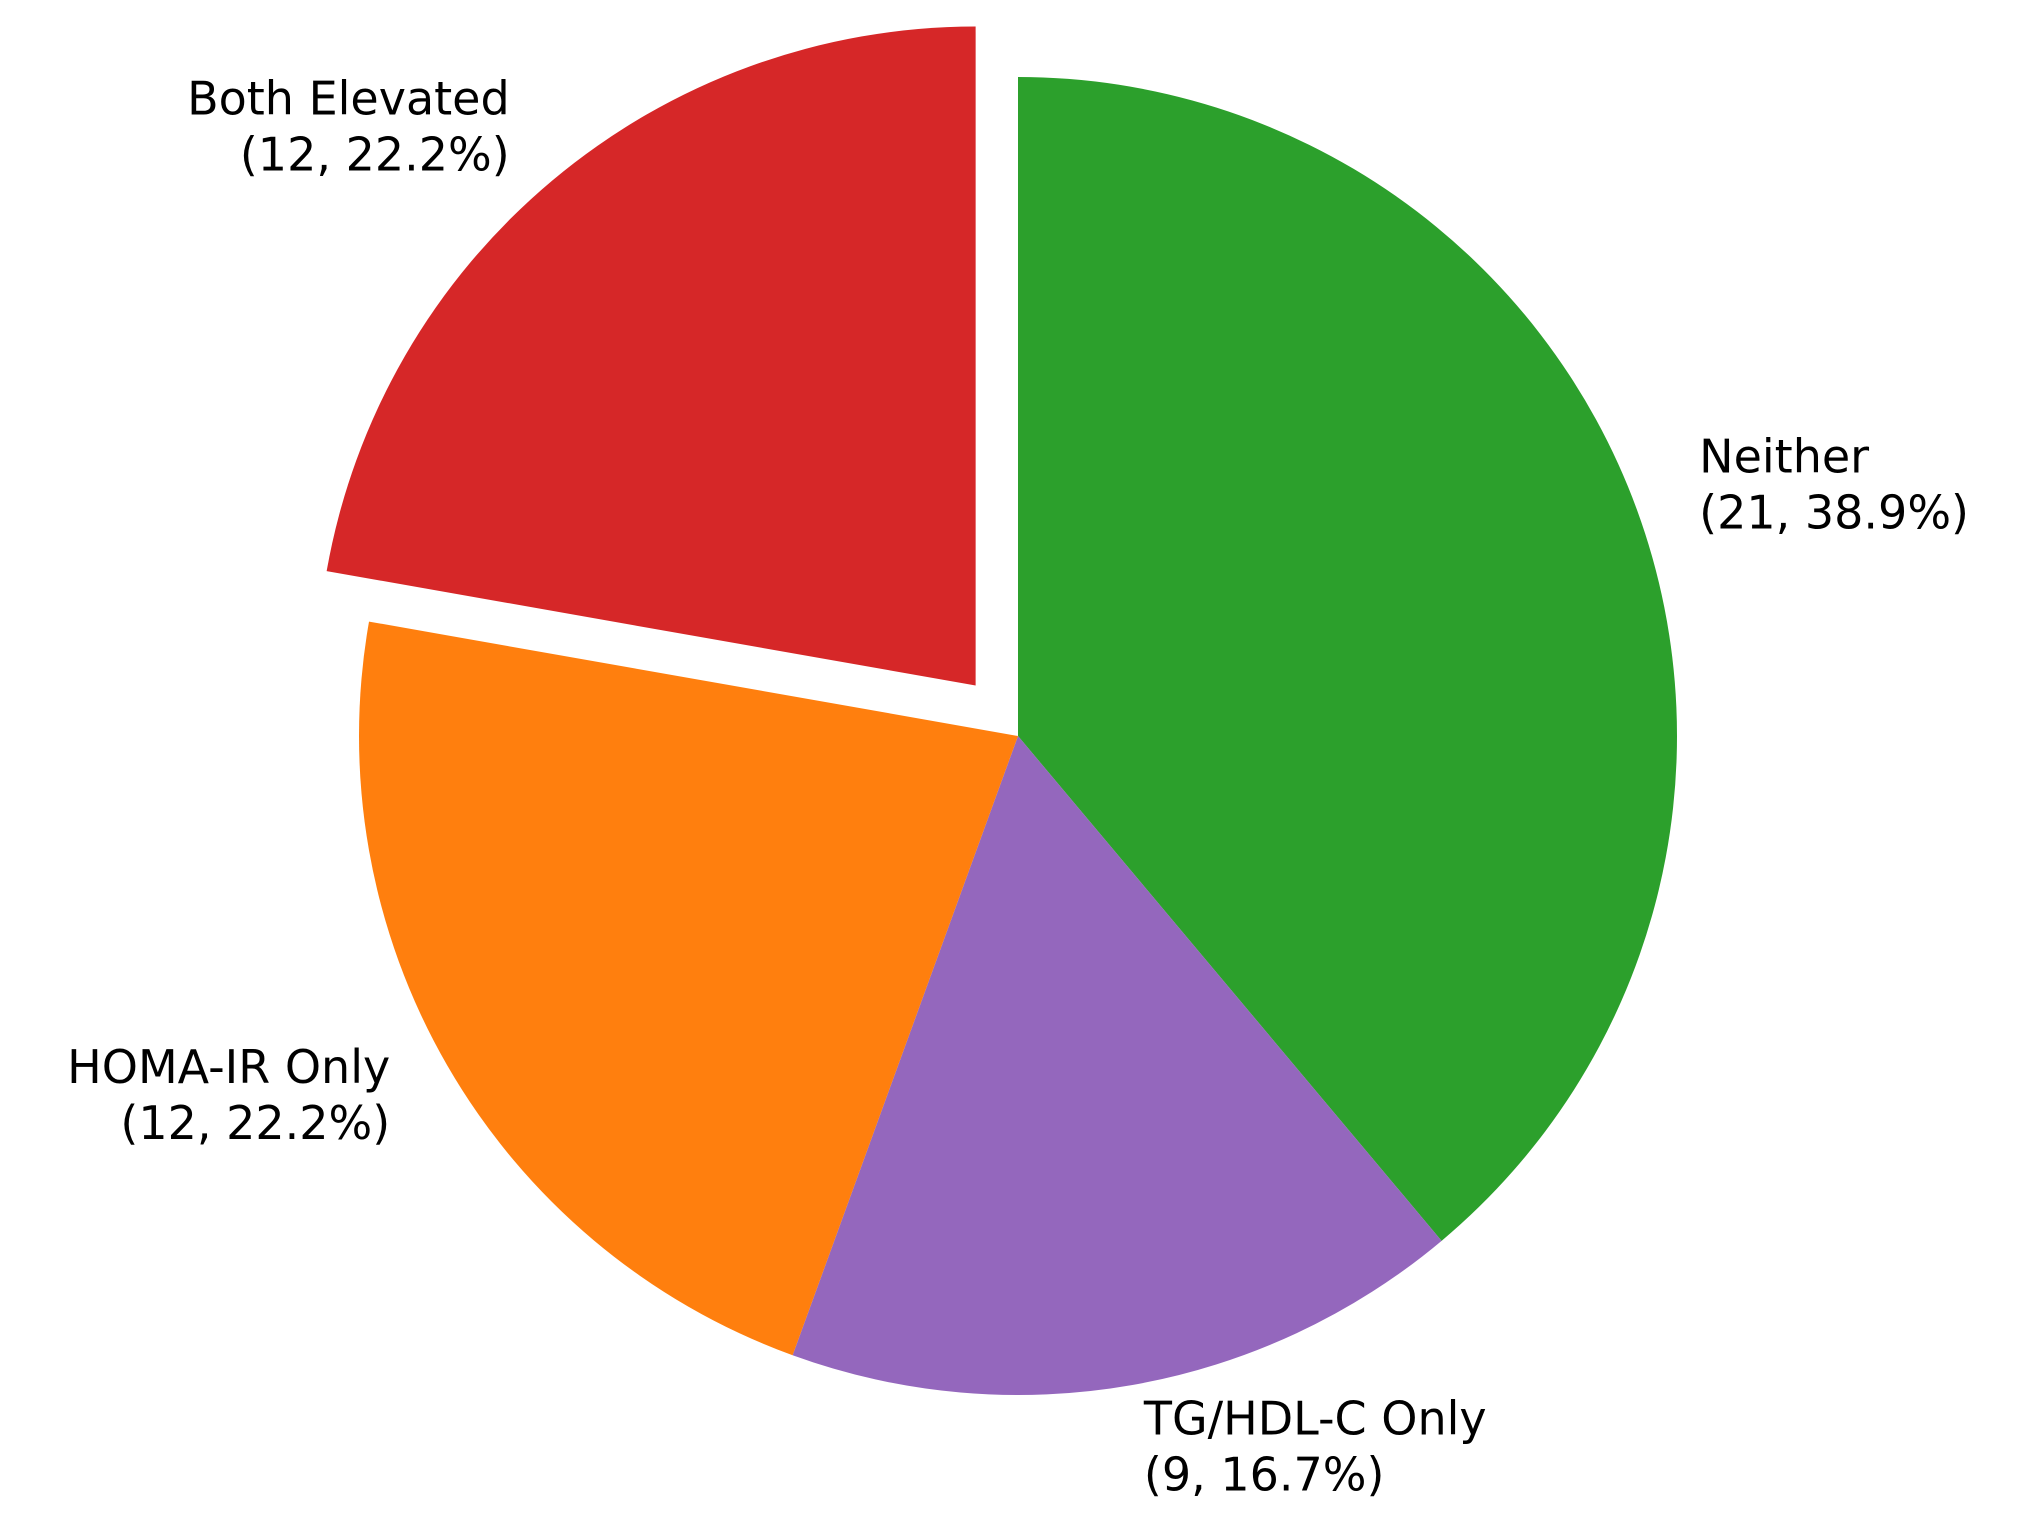  I want to click on value-label: (21, 38.9%), so click(1834, 513).